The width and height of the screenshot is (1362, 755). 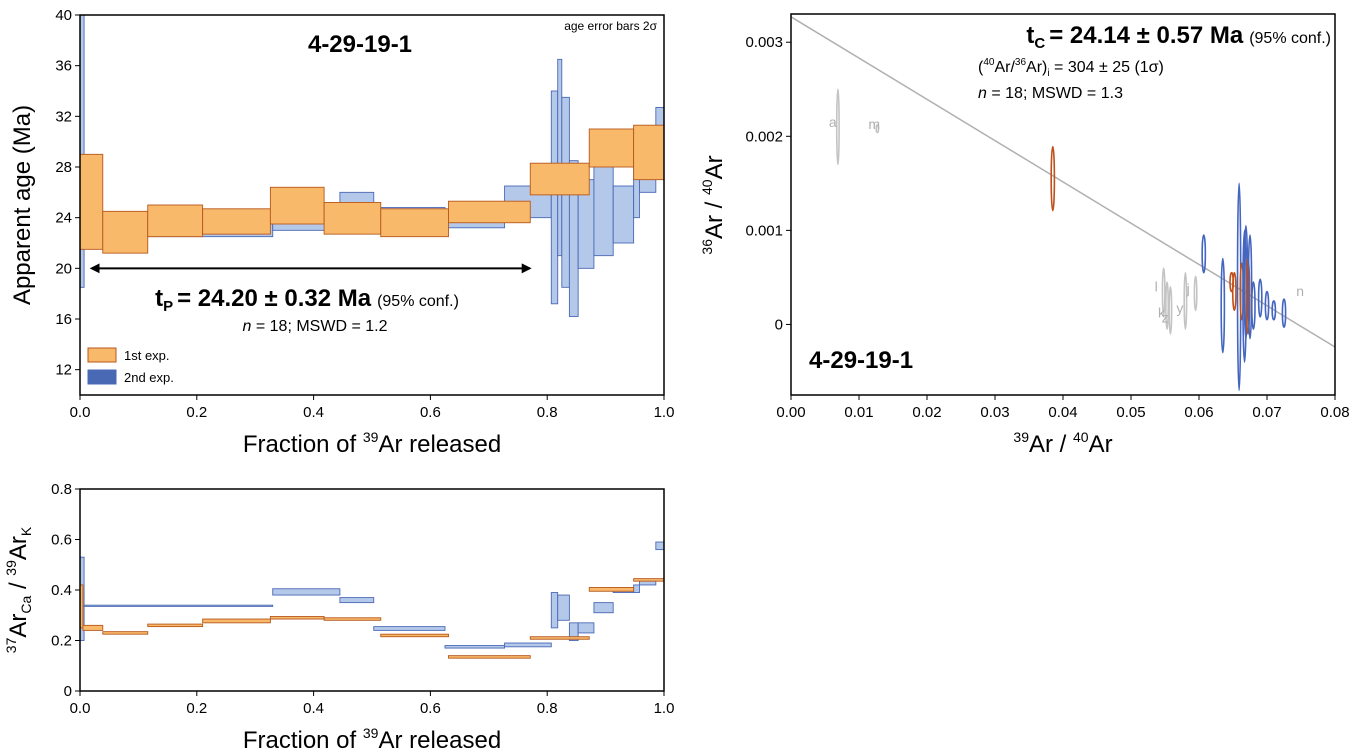 What do you see at coordinates (1290, 38) in the screenshot?
I see `iso-age-conf: (95% conf.)` at bounding box center [1290, 38].